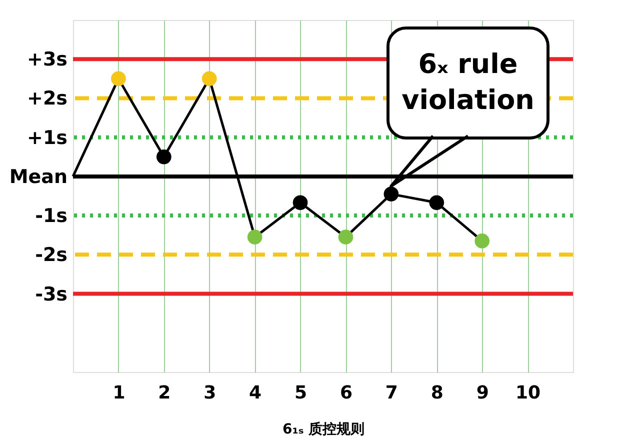 The image size is (640, 436). I want to click on y-tick-label: -1s, so click(51, 216).